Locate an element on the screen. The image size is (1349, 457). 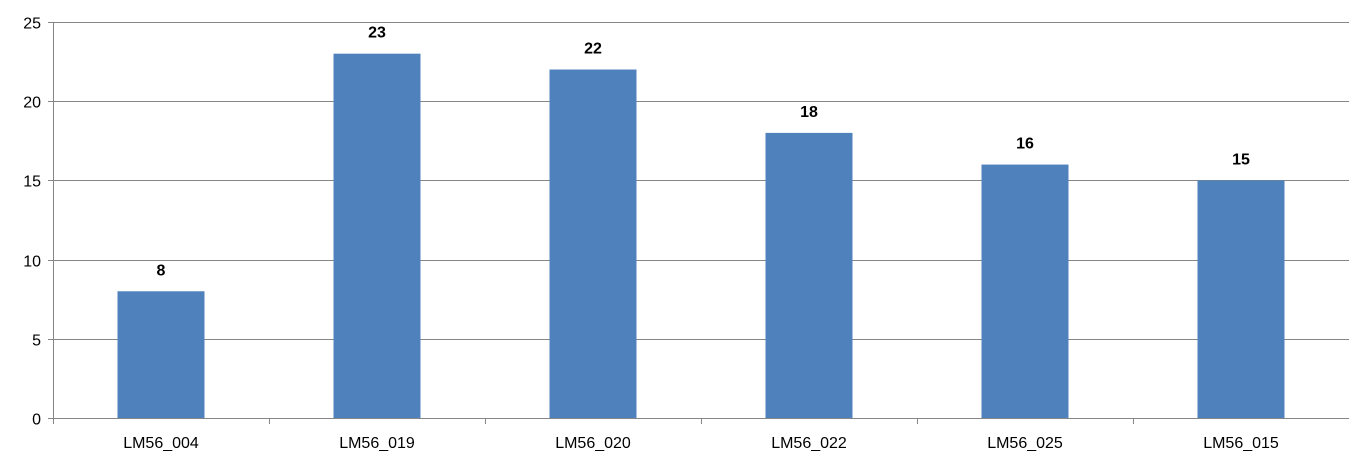
x-tick-label: LM56_019 is located at coordinates (377, 443).